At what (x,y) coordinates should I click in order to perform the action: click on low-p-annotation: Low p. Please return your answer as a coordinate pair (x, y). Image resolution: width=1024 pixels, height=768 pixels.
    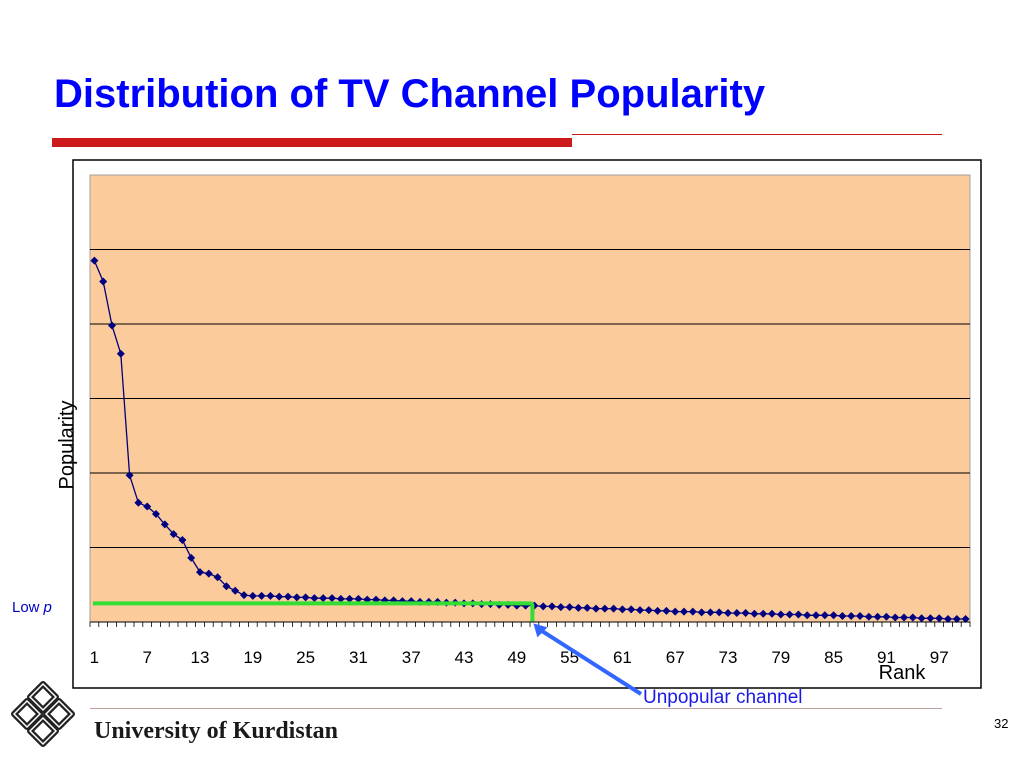
    Looking at the image, I should click on (32, 607).